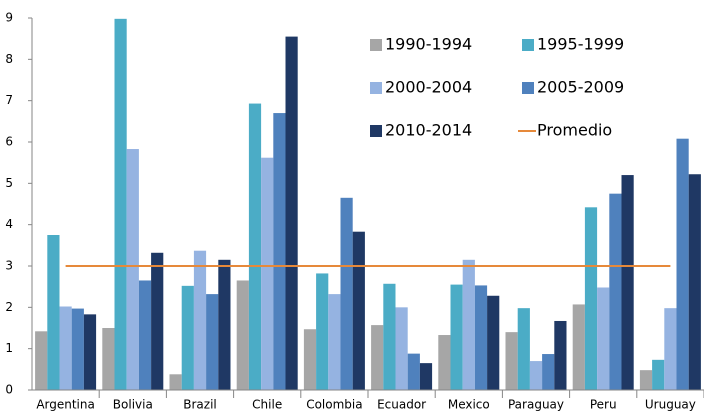  Describe the element at coordinates (334, 405) in the screenshot. I see `x-tick-label: Colombia` at that location.